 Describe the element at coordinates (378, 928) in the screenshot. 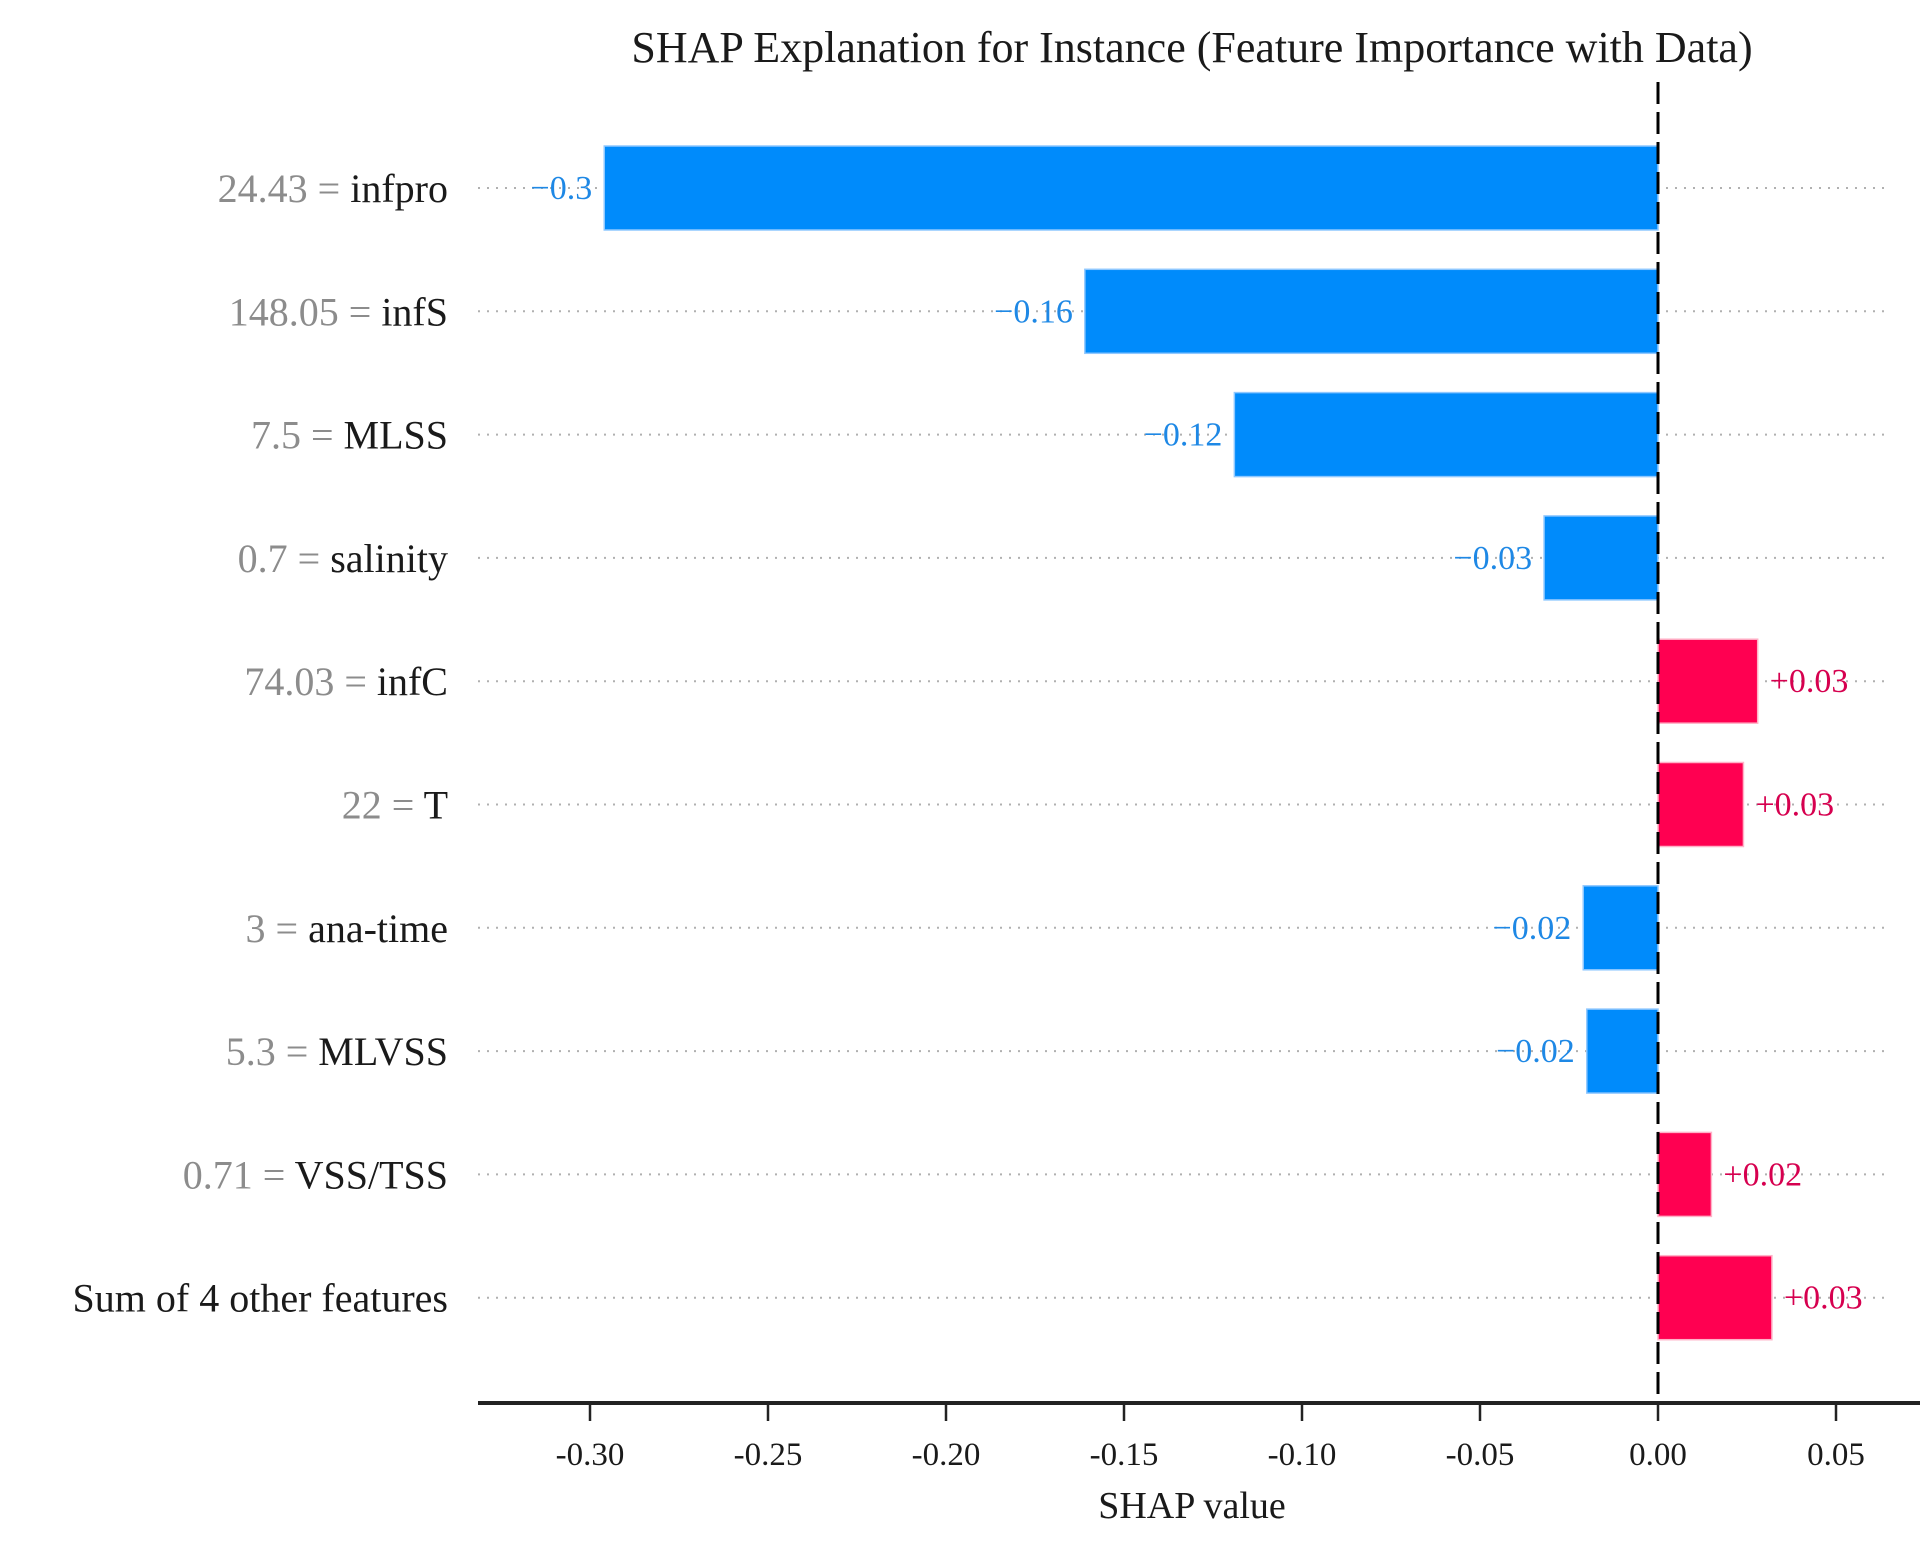

I see `feature-name: ana-time` at that location.